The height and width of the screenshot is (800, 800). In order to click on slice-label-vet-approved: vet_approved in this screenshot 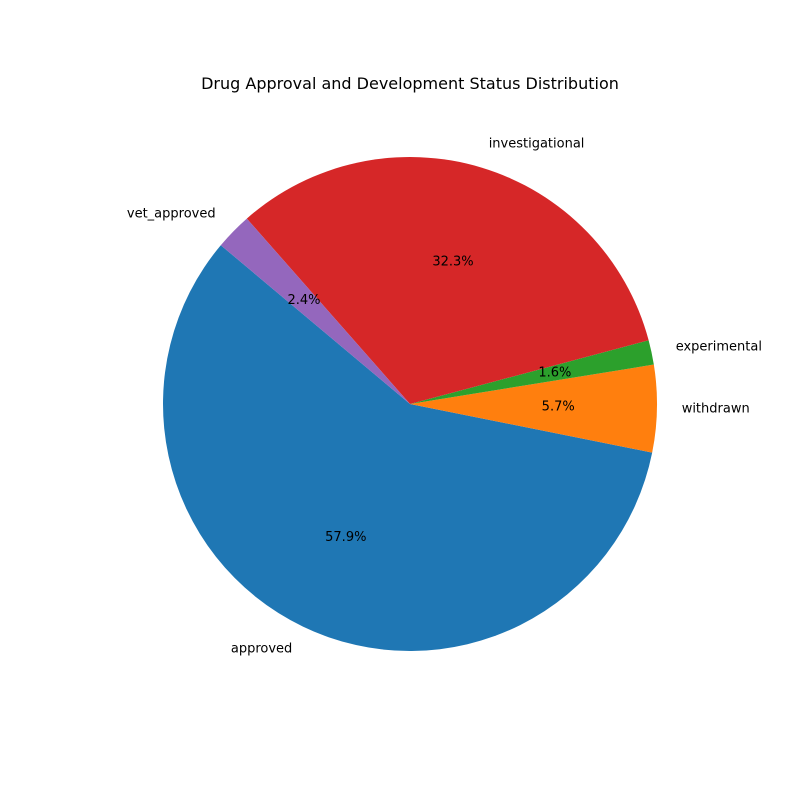, I will do `click(171, 214)`.